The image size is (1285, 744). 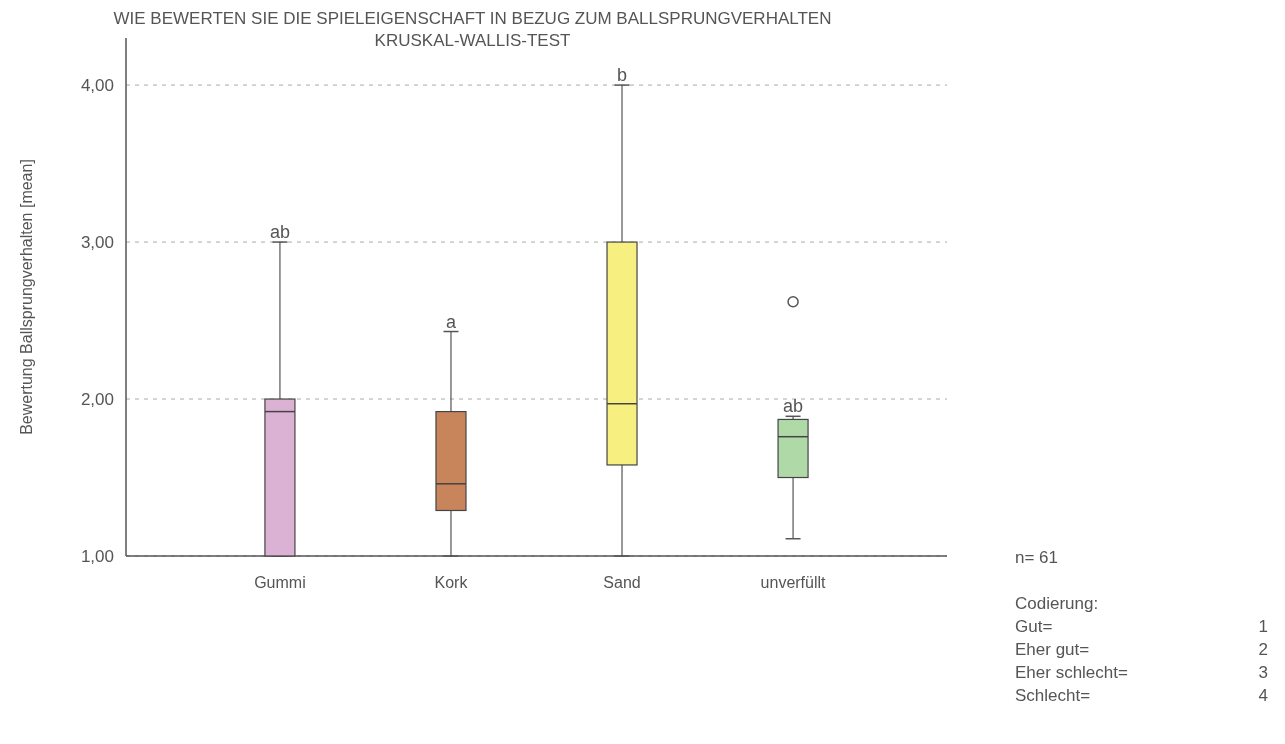 What do you see at coordinates (451, 321) in the screenshot?
I see `annotation: a` at bounding box center [451, 321].